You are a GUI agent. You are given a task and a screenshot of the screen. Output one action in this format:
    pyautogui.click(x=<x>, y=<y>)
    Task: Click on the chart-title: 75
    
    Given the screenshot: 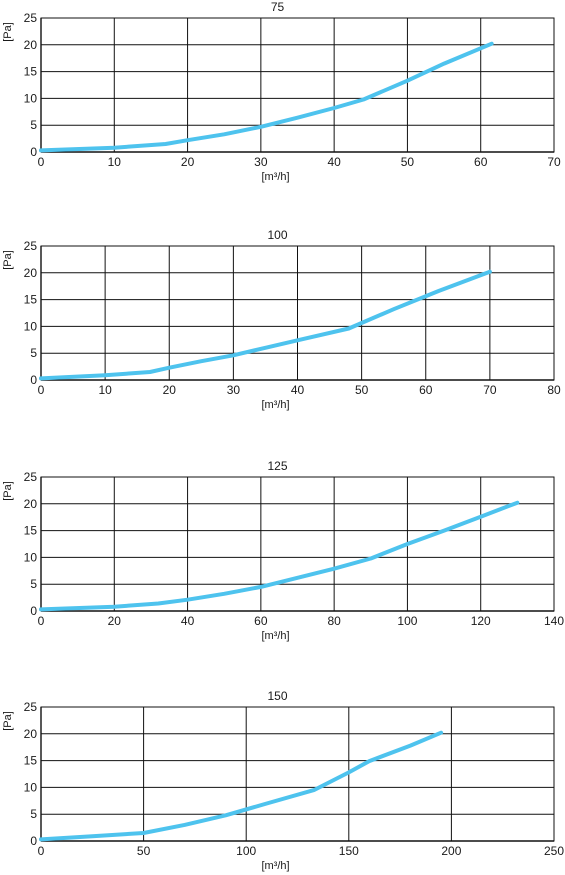 What is the action you would take?
    pyautogui.click(x=278, y=7)
    